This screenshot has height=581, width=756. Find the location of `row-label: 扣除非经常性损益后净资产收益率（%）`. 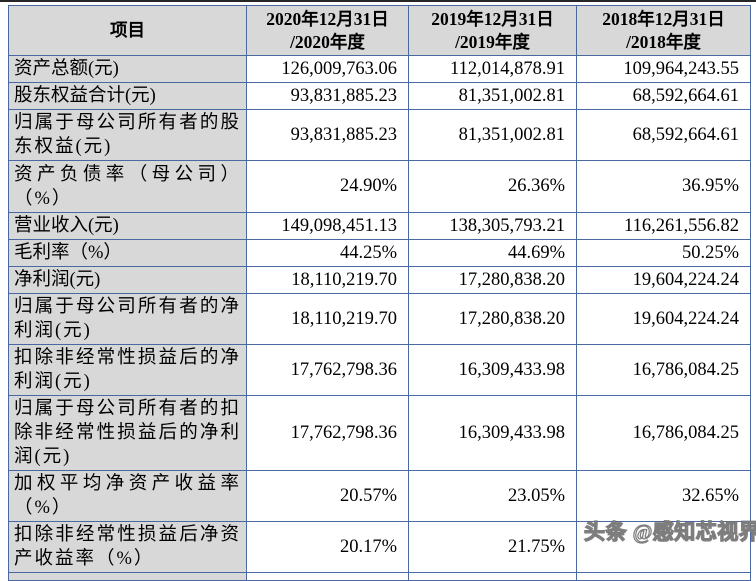

row-label: 扣除非经常性损益后净资产收益率（%） is located at coordinates (127, 547).